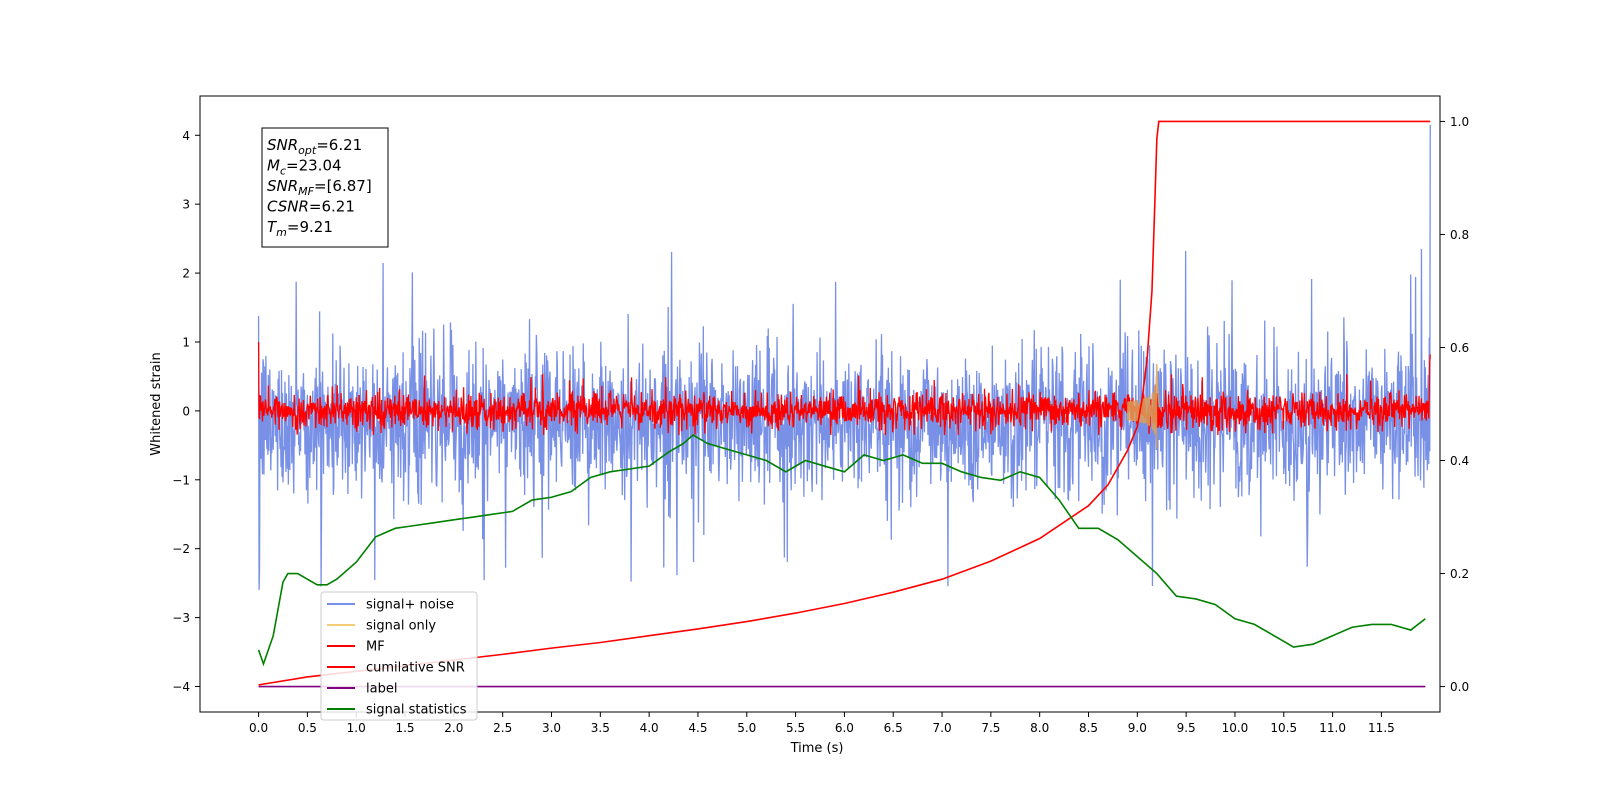 The height and width of the screenshot is (800, 1600). I want to click on y-right-tick-label: 0.4, so click(1459, 461).